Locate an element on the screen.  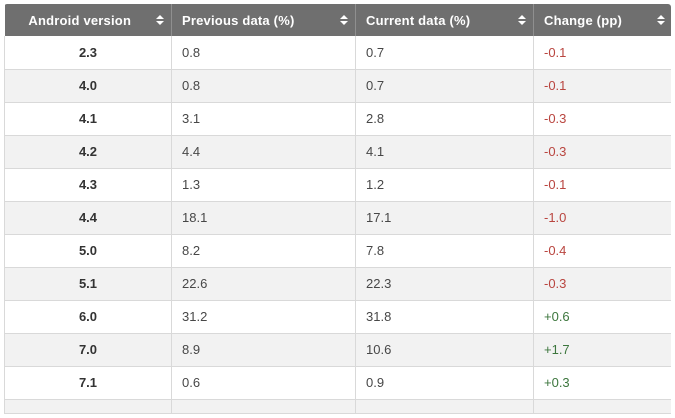
version-cell: 7.0 is located at coordinates (88, 350).